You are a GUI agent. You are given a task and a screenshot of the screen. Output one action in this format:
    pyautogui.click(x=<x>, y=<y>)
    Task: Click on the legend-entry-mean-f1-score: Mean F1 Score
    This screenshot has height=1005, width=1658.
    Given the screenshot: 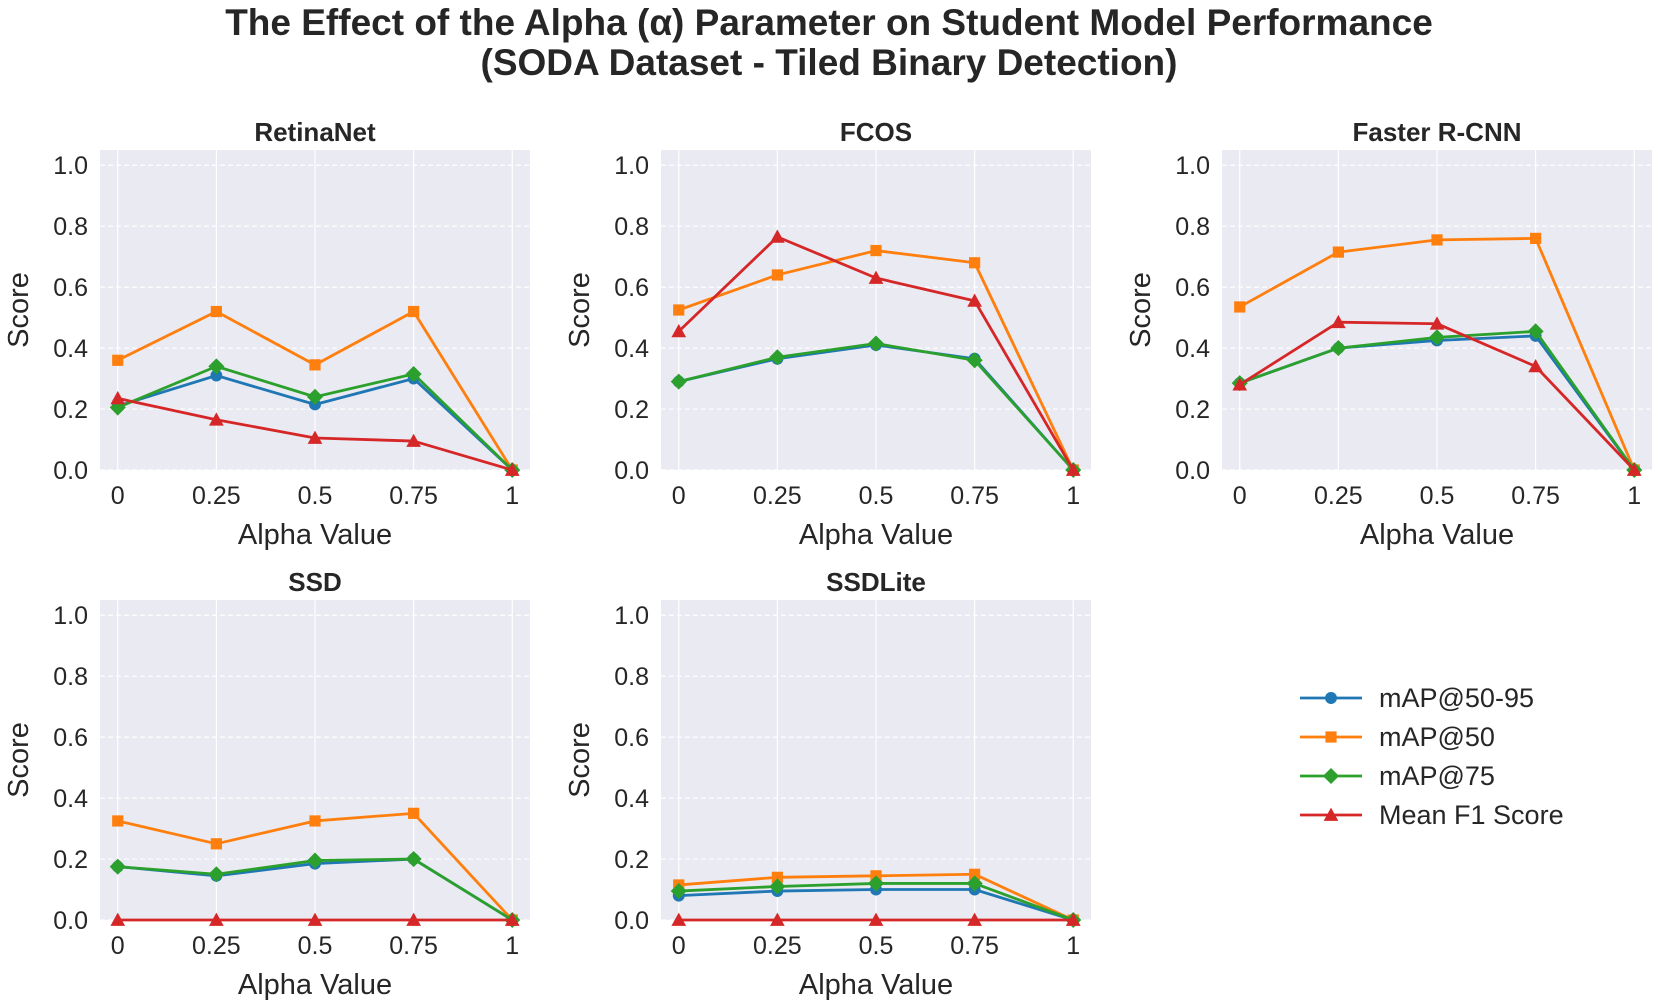 What is the action you would take?
    pyautogui.click(x=1432, y=815)
    